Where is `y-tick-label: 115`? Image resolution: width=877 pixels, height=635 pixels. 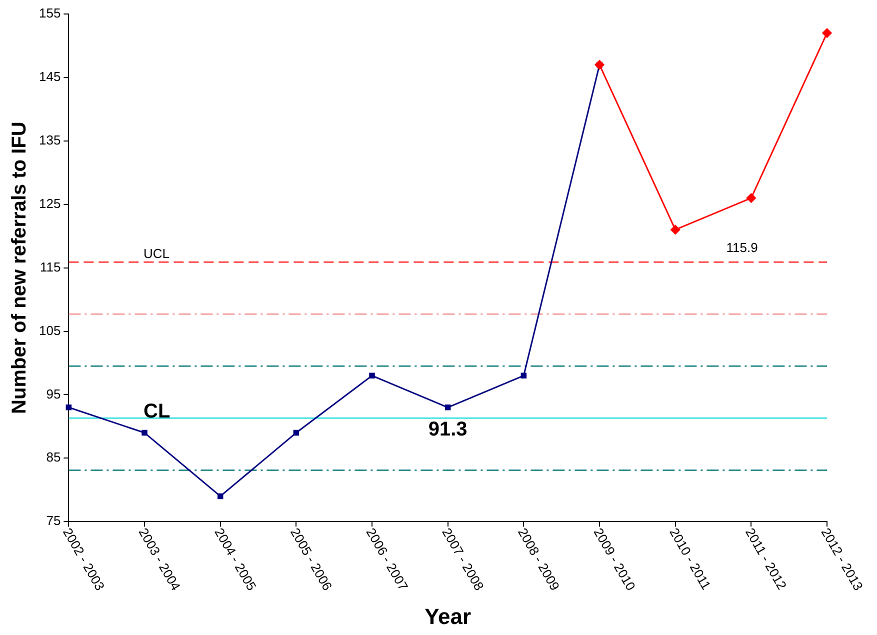 y-tick-label: 115 is located at coordinates (50, 266).